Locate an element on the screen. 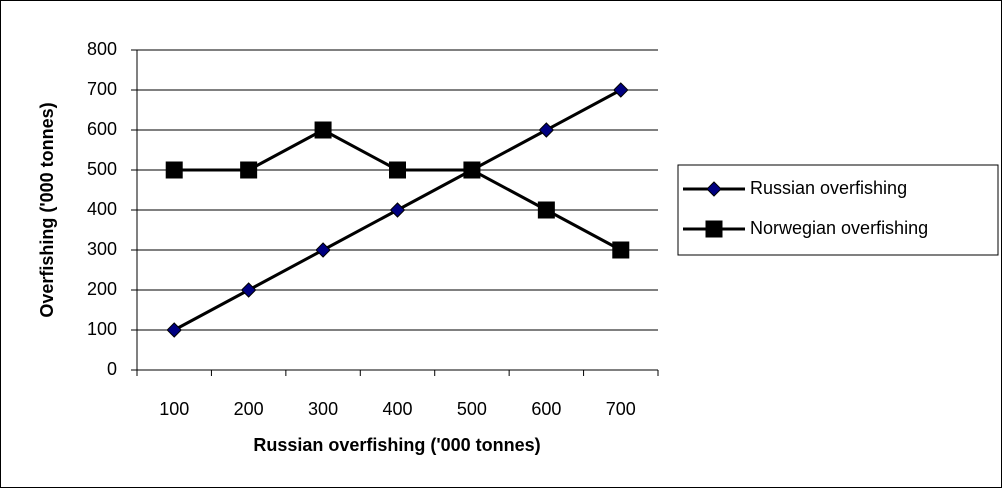 The height and width of the screenshot is (488, 1002). x-tick-label: 100 is located at coordinates (174, 409).